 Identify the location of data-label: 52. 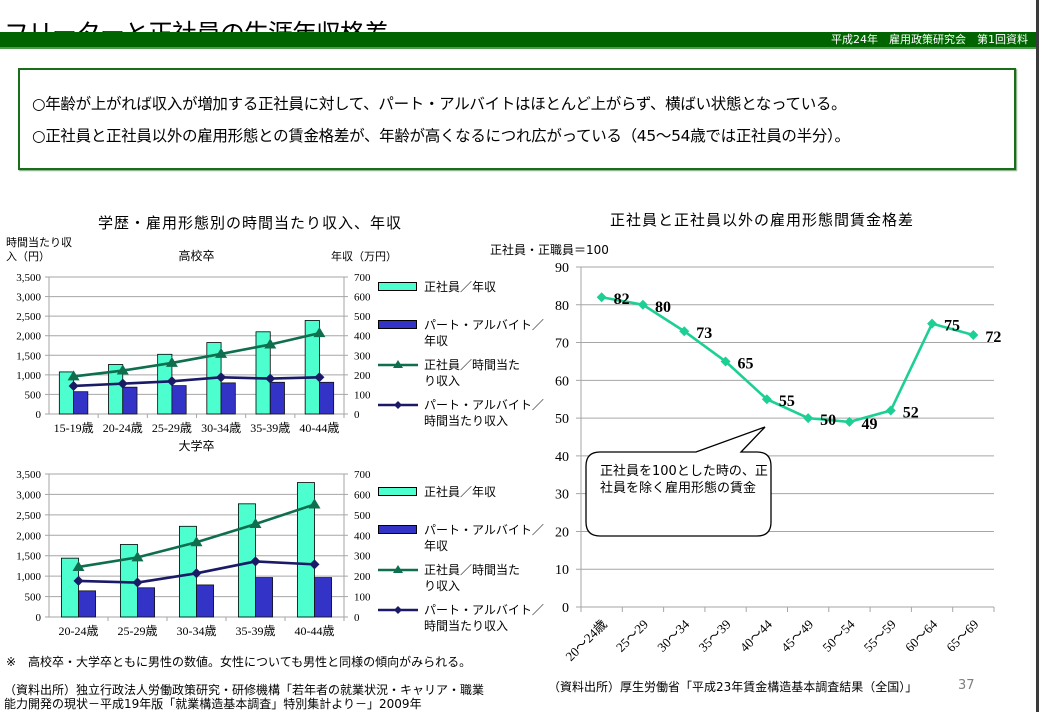
(911, 413).